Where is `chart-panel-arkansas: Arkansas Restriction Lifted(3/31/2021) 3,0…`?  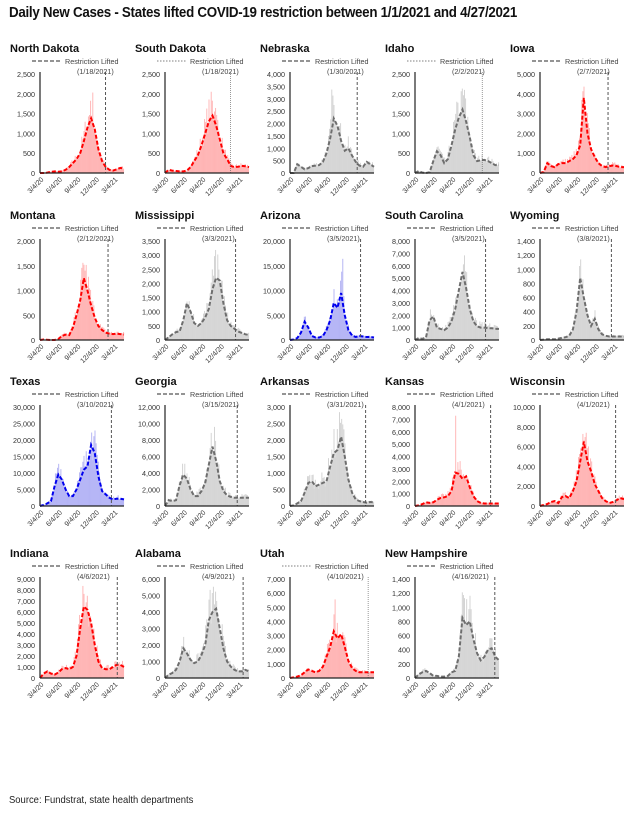 chart-panel-arkansas: Arkansas Restriction Lifted(3/31/2021) 3,0… is located at coordinates (317, 453).